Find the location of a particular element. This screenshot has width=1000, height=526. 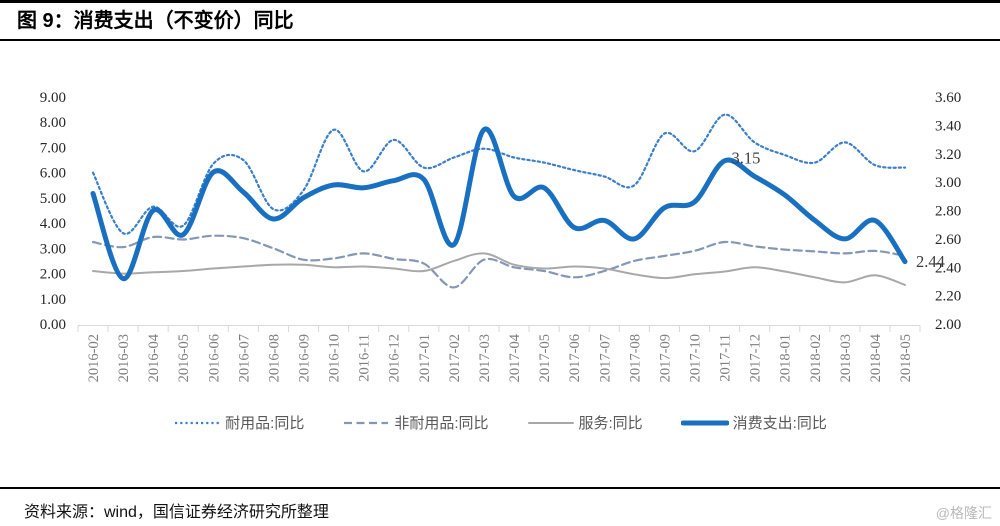

x-axis-label: 2017-02 is located at coordinates (455, 358).